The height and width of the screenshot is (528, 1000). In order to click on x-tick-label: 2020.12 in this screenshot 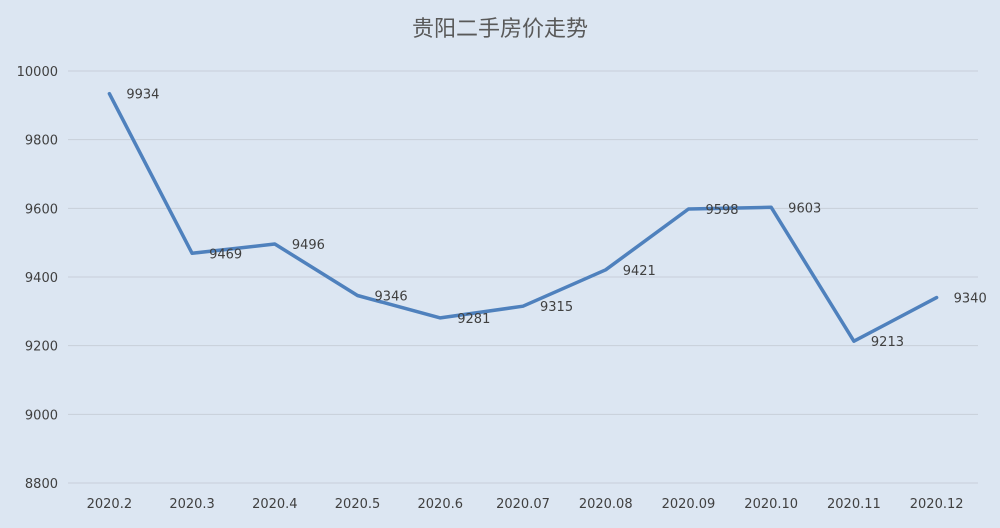, I will do `click(937, 504)`.